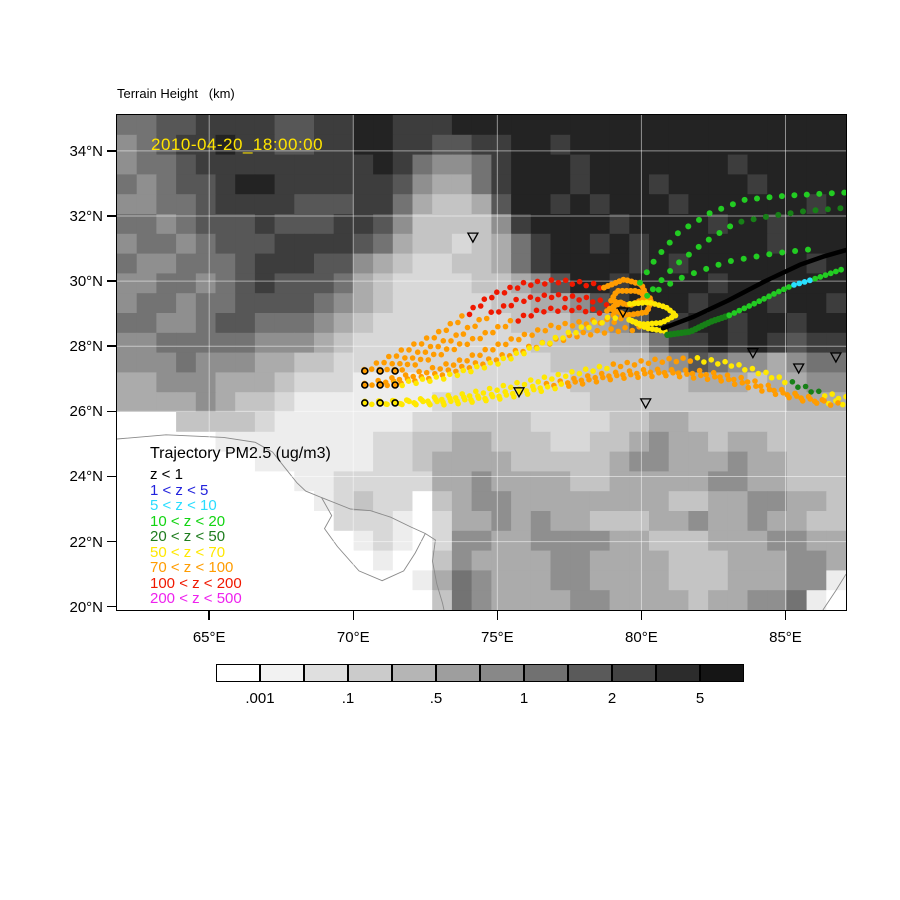 The image size is (900, 900). What do you see at coordinates (196, 583) in the screenshot?
I see `legend-entry: 100 < z < 200` at bounding box center [196, 583].